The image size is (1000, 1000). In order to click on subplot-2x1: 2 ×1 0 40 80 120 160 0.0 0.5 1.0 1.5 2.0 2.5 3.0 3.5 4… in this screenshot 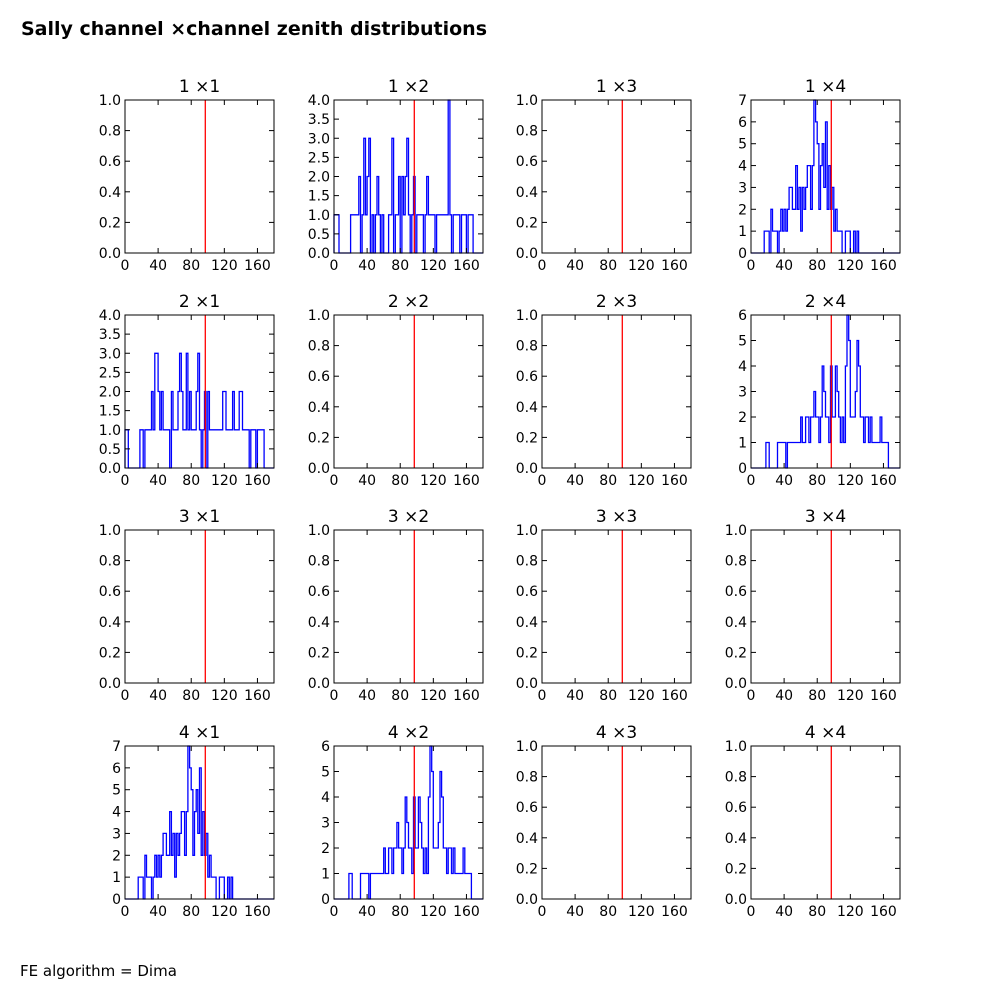, I will do `click(187, 390)`.